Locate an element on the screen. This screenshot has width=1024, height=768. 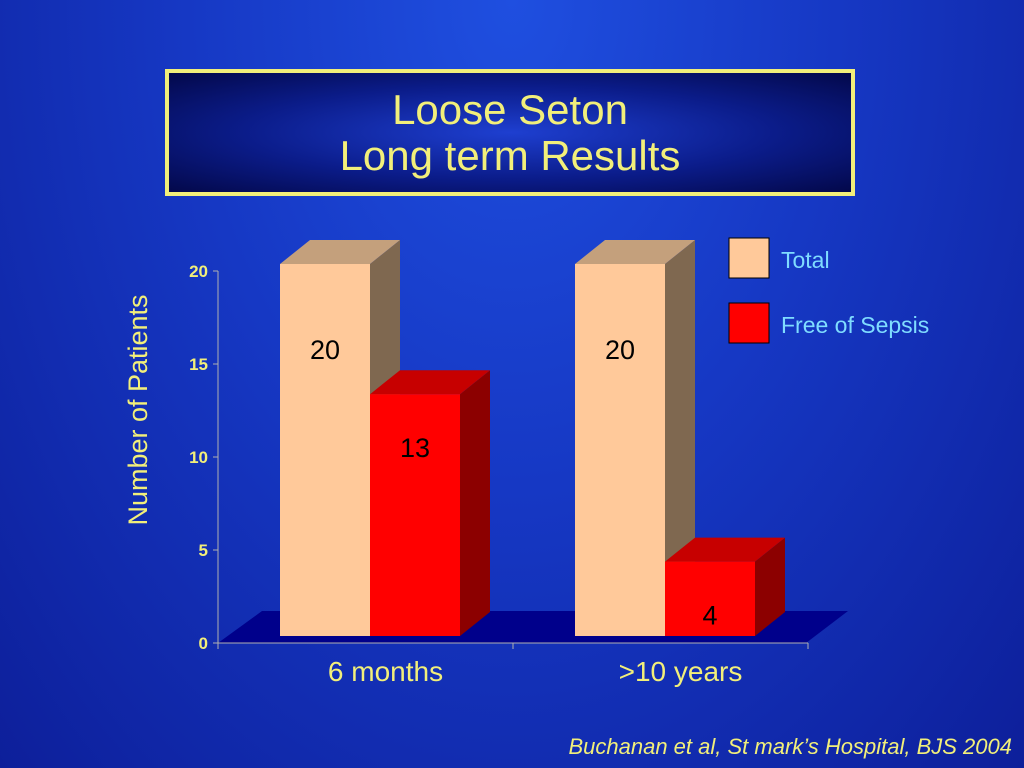
slide-title-line-1: Loose Seton is located at coordinates (510, 109).